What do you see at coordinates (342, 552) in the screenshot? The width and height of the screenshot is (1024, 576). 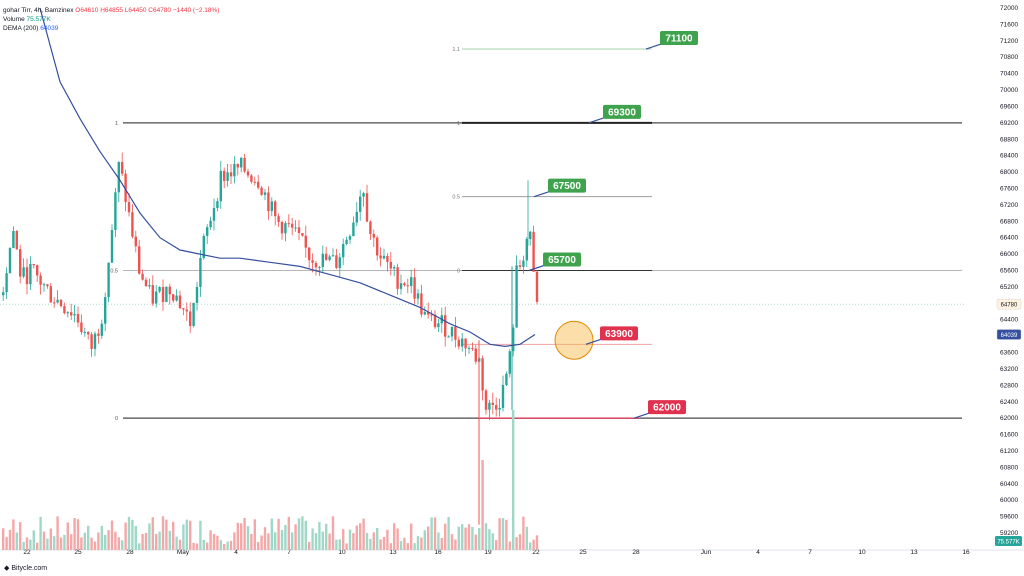 I see `time-tick-label: 10` at bounding box center [342, 552].